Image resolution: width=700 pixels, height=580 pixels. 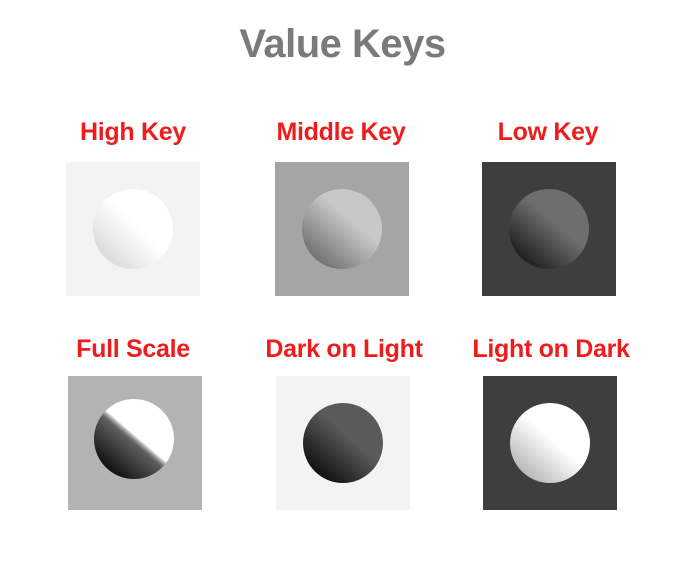 I want to click on dark-on-light-label: Dark on Light, so click(x=344, y=349).